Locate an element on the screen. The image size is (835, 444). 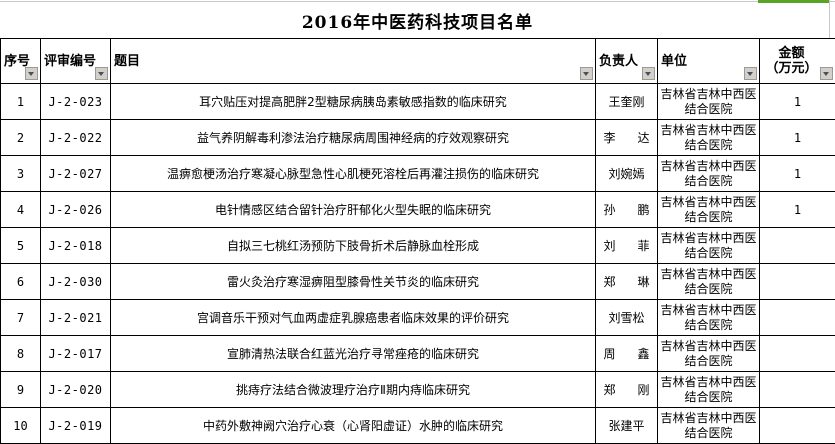
cell-person: 孙鹏 is located at coordinates (627, 210).